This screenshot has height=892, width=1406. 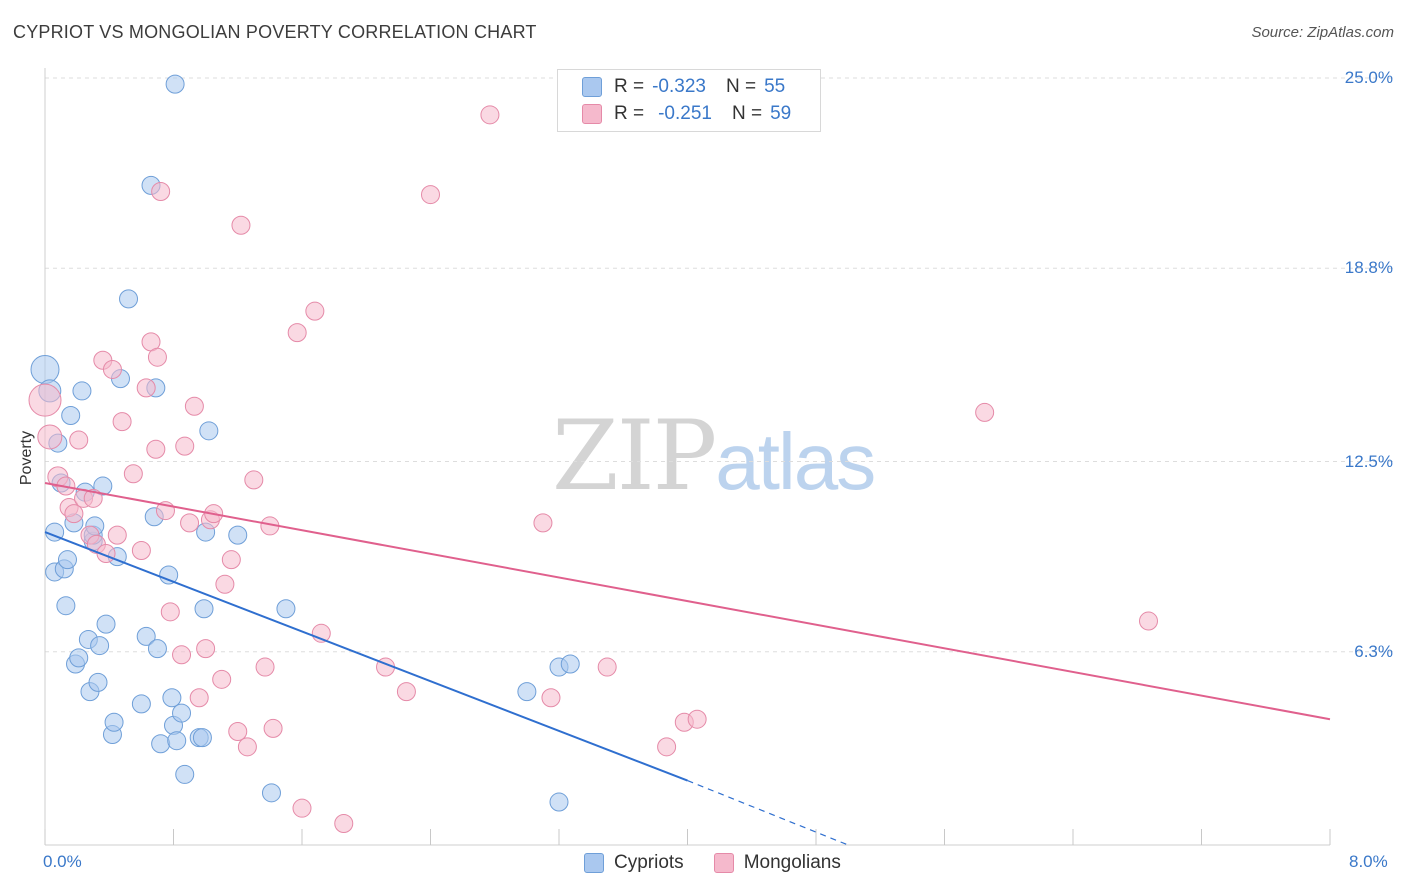 What do you see at coordinates (62, 861) in the screenshot?
I see `x-tick-label-min: 0.0%` at bounding box center [62, 861].